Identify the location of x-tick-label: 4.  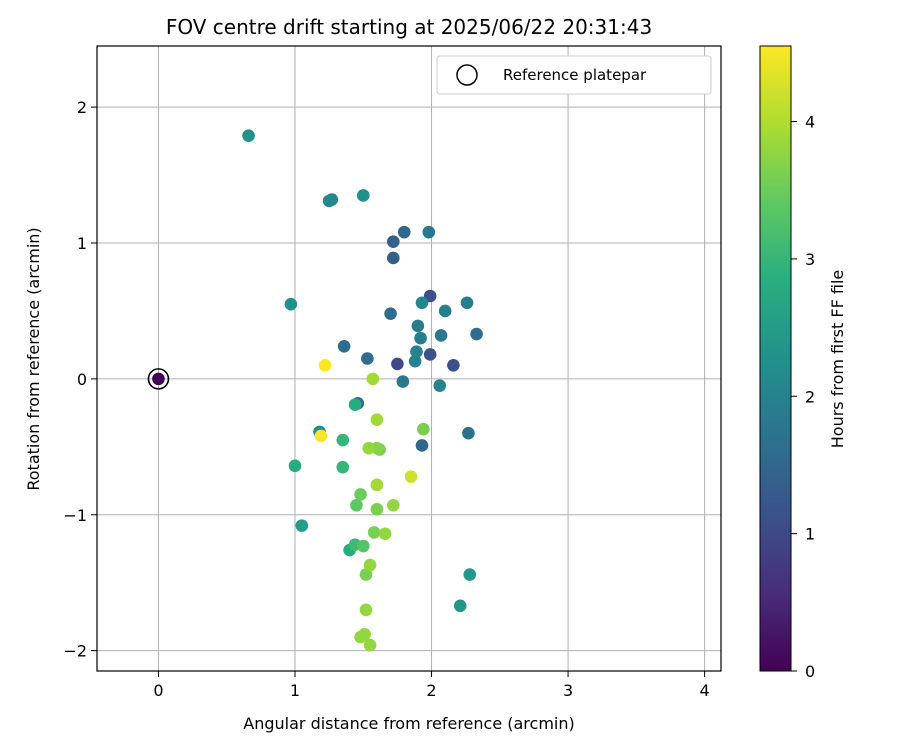
(705, 690).